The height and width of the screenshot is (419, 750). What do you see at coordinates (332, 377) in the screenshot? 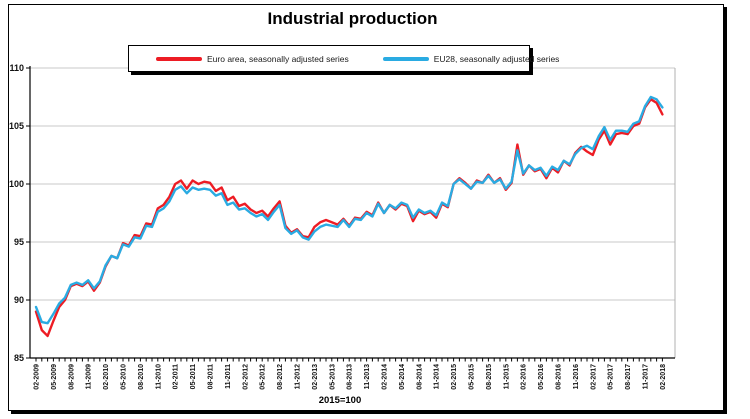
I see `x-tick-label: 05-2013` at bounding box center [332, 377].